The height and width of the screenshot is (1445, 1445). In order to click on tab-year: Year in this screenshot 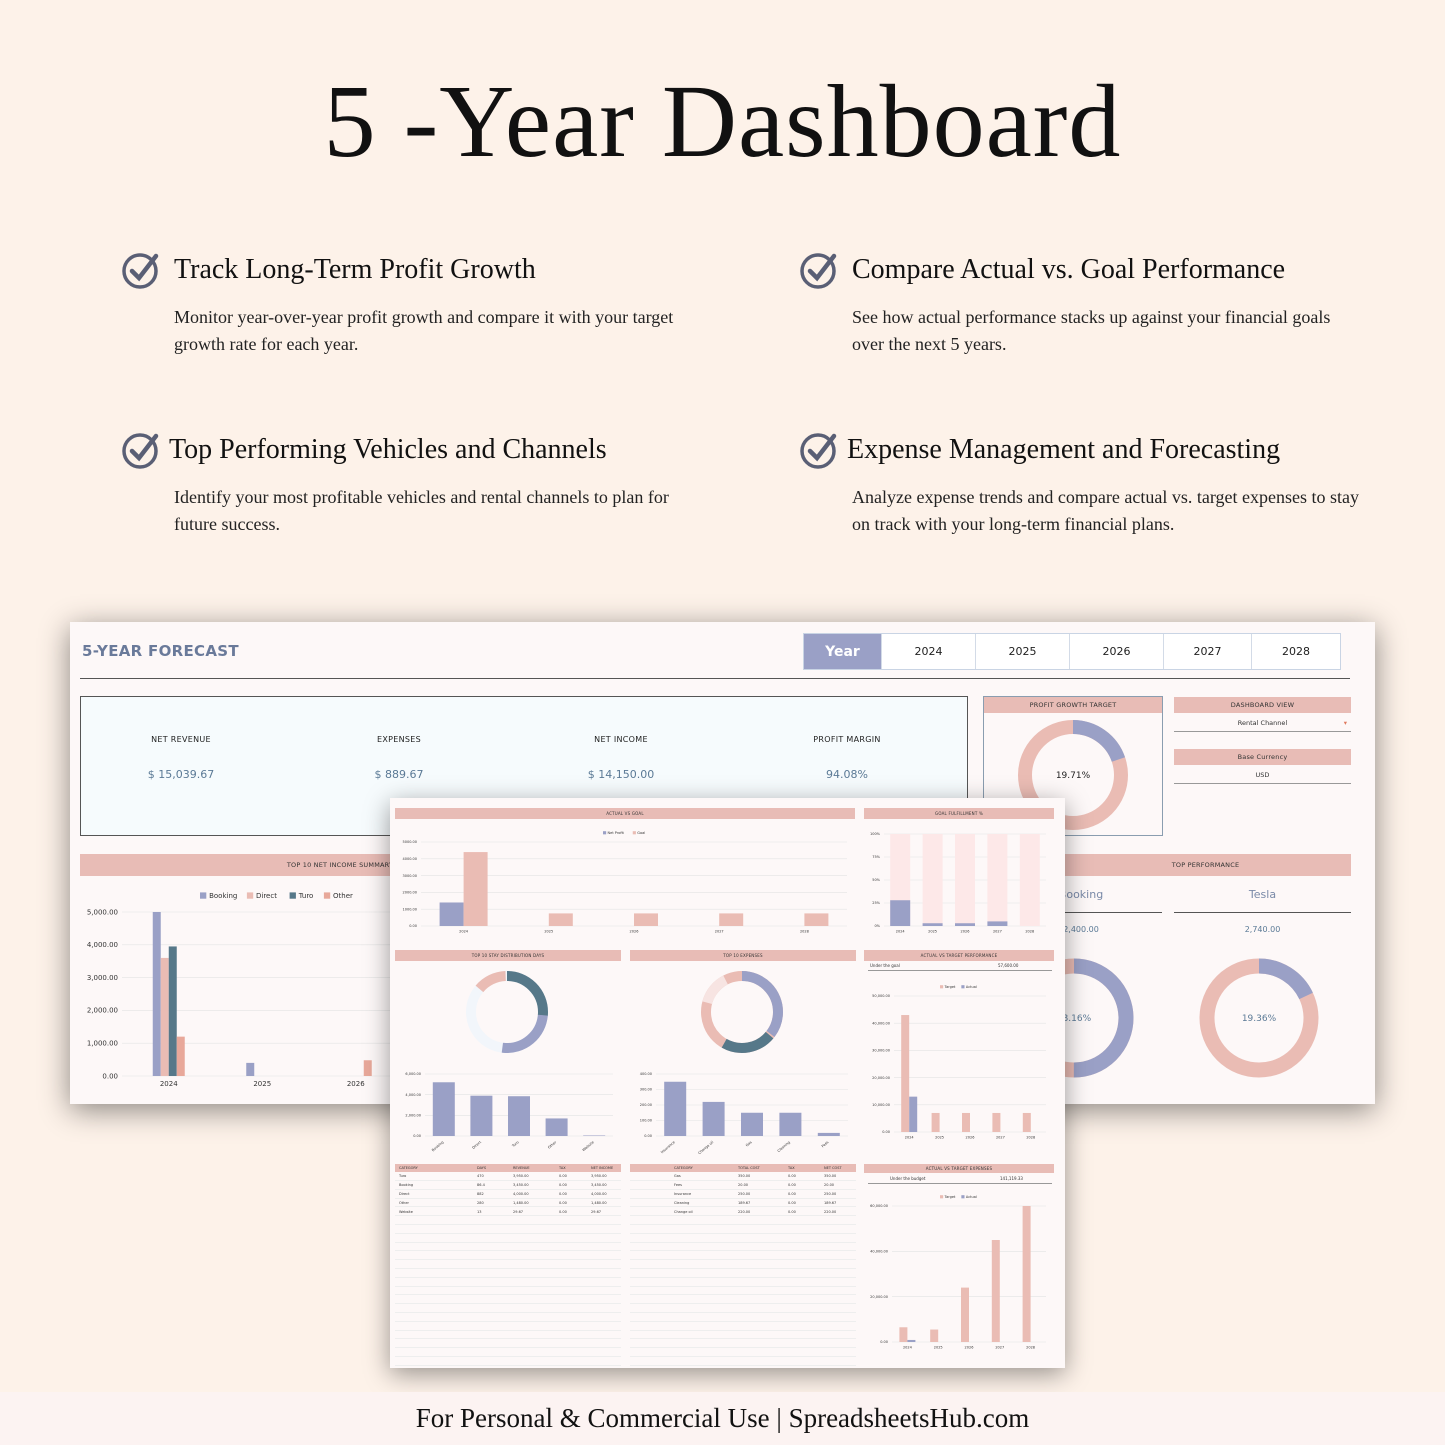, I will do `click(843, 651)`.